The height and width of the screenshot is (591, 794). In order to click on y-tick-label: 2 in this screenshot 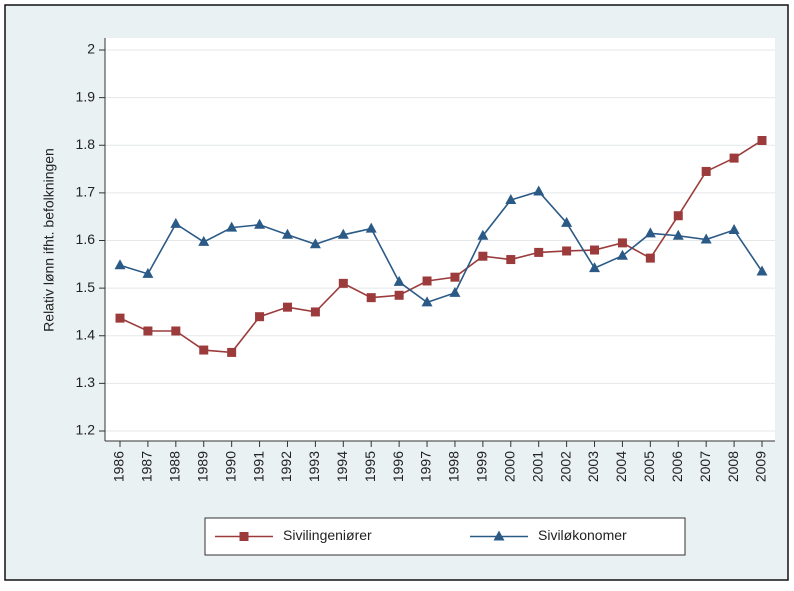, I will do `click(91, 49)`.